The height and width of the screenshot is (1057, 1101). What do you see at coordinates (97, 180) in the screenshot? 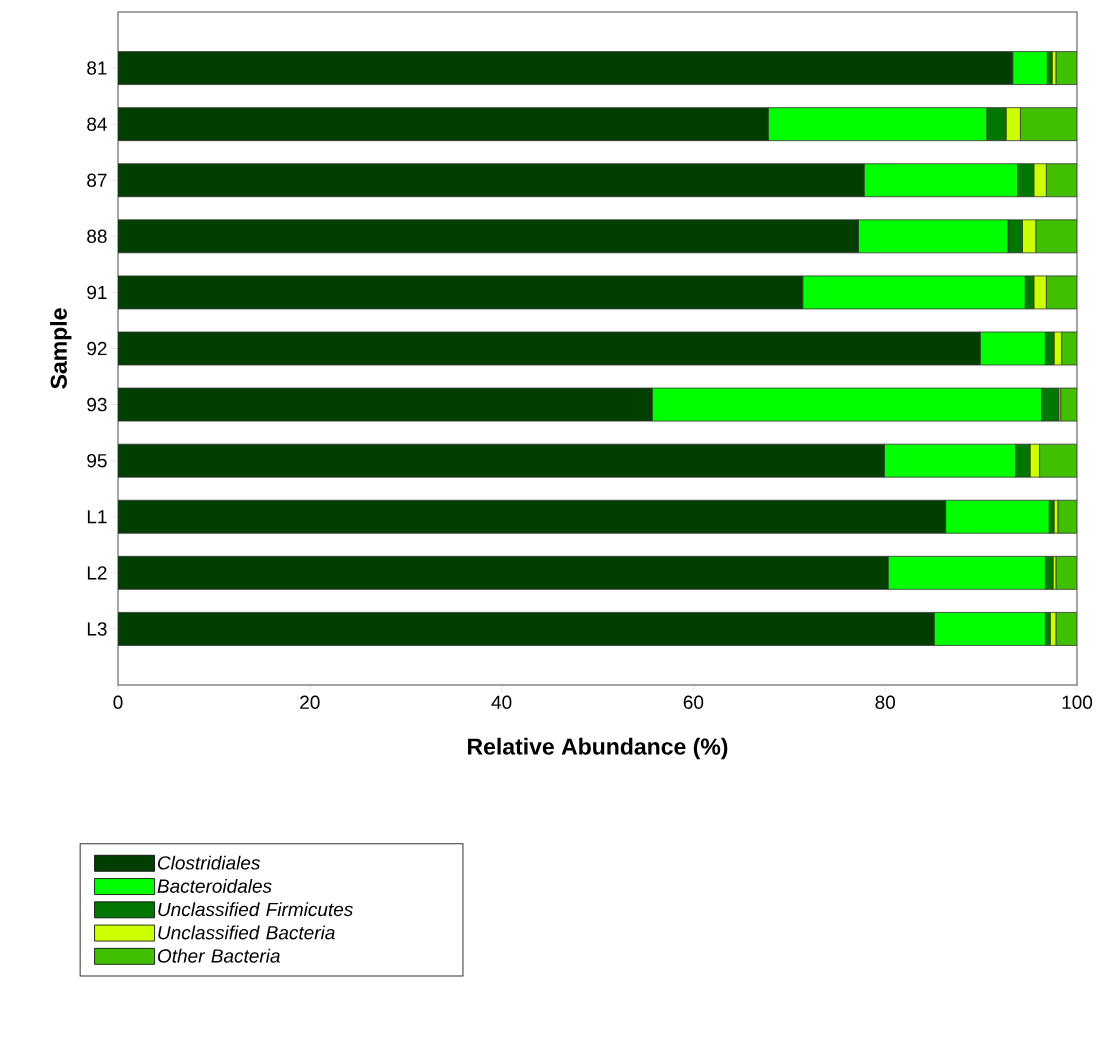
I see `y-tick-label: 87` at bounding box center [97, 180].